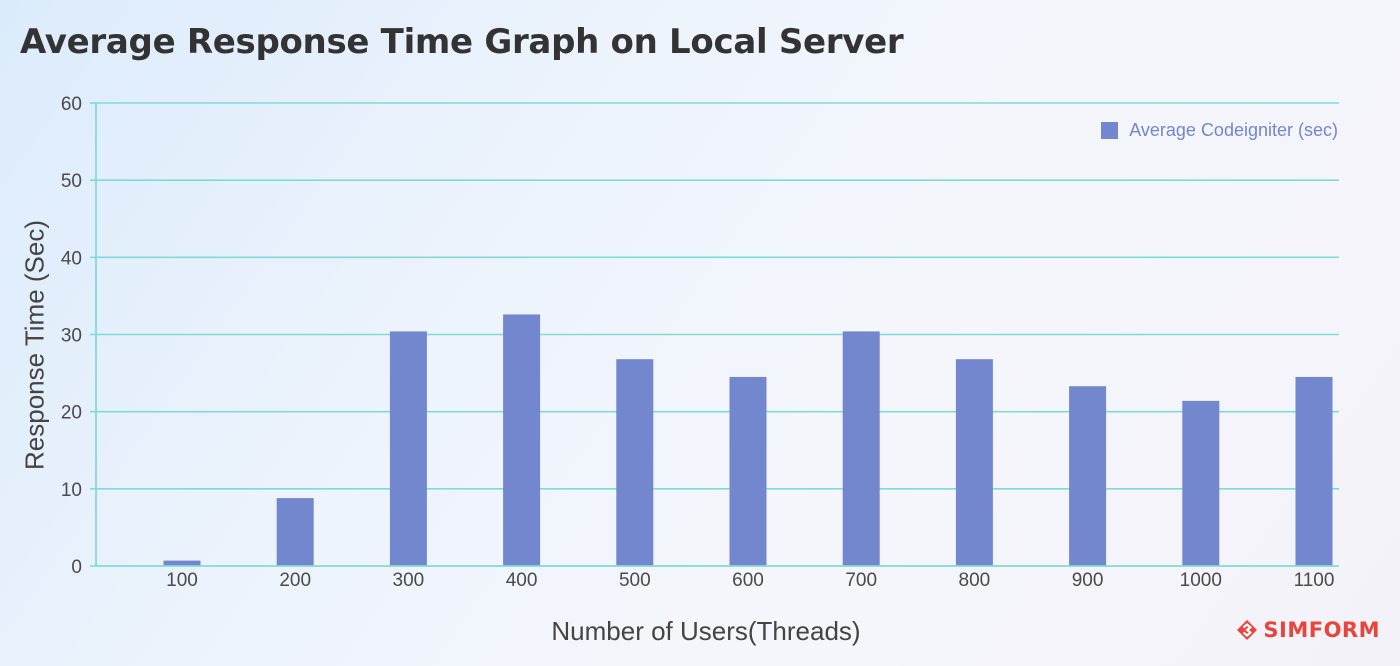  Describe the element at coordinates (1088, 580) in the screenshot. I see `x-tick-label: 900` at that location.